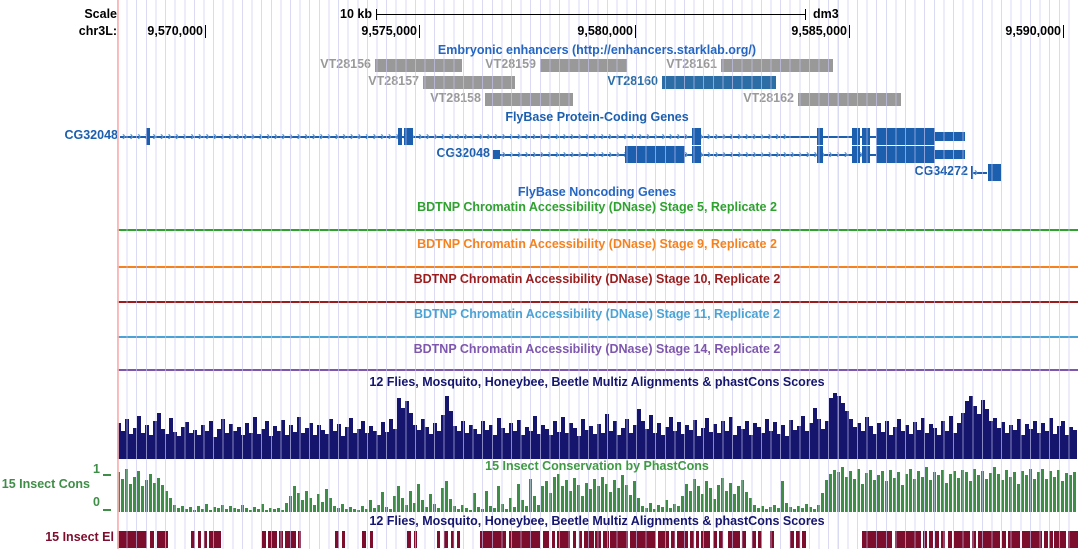 This screenshot has height=549, width=1078. Describe the element at coordinates (597, 426) in the screenshot. I see `multiz-histogram` at that location.